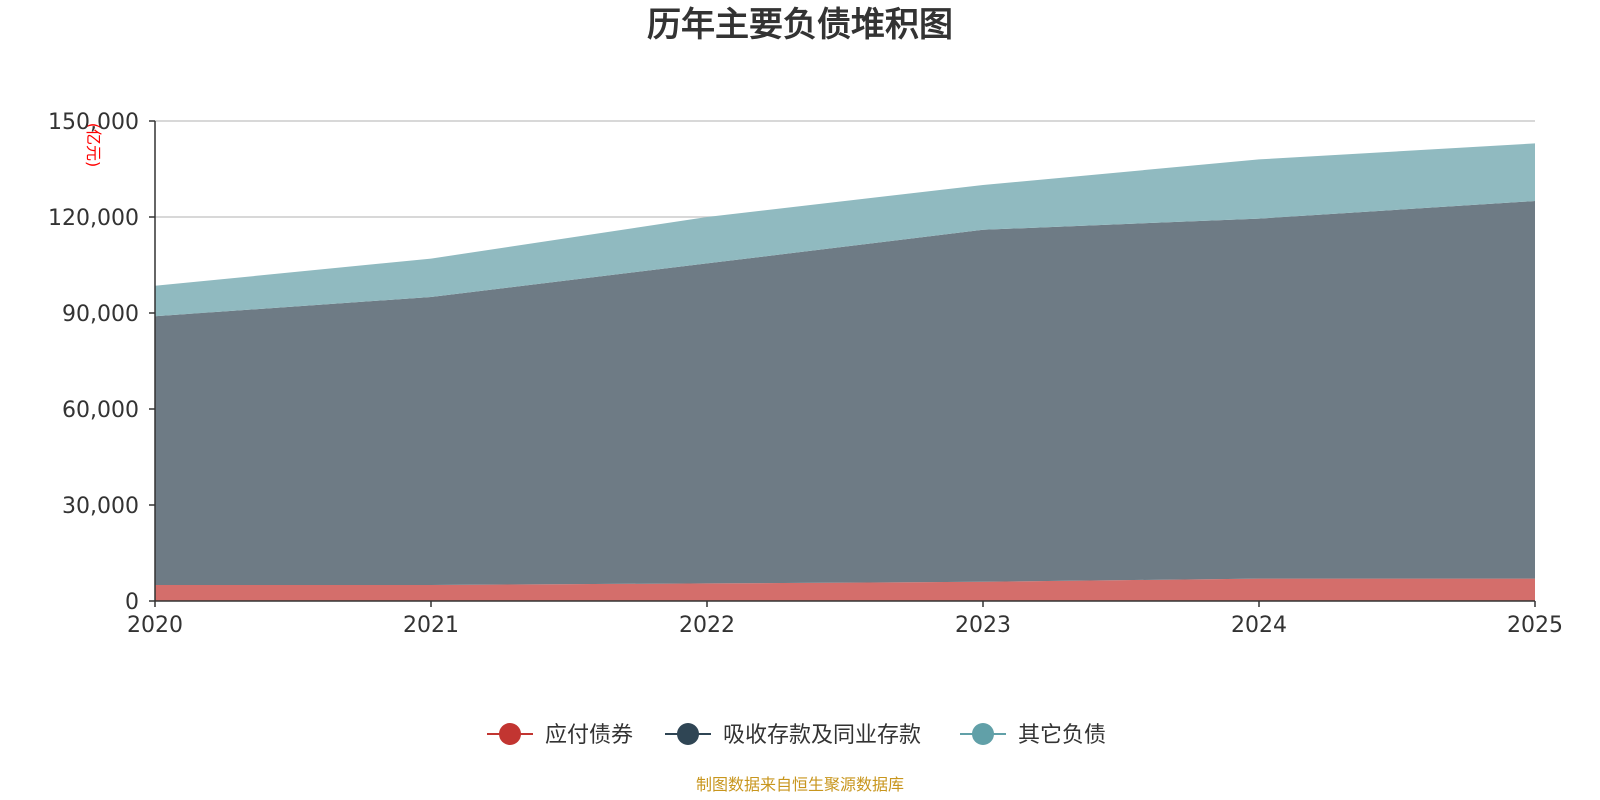 The height and width of the screenshot is (800, 1600). What do you see at coordinates (800, 25) in the screenshot?
I see `chart-title: 历年主要负债堆积图` at bounding box center [800, 25].